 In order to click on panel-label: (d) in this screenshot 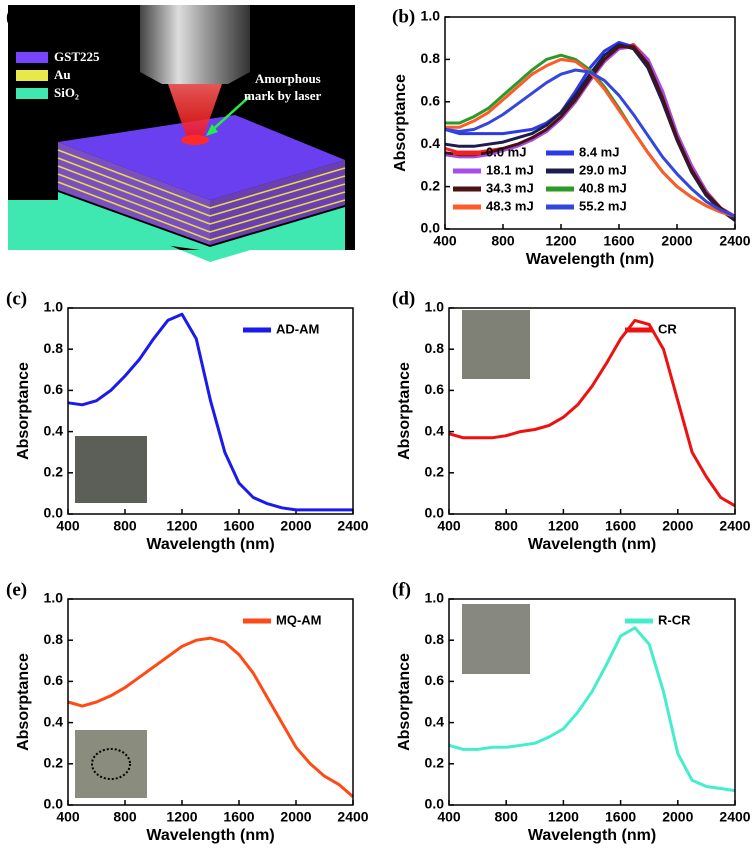, I will do `click(403, 298)`.